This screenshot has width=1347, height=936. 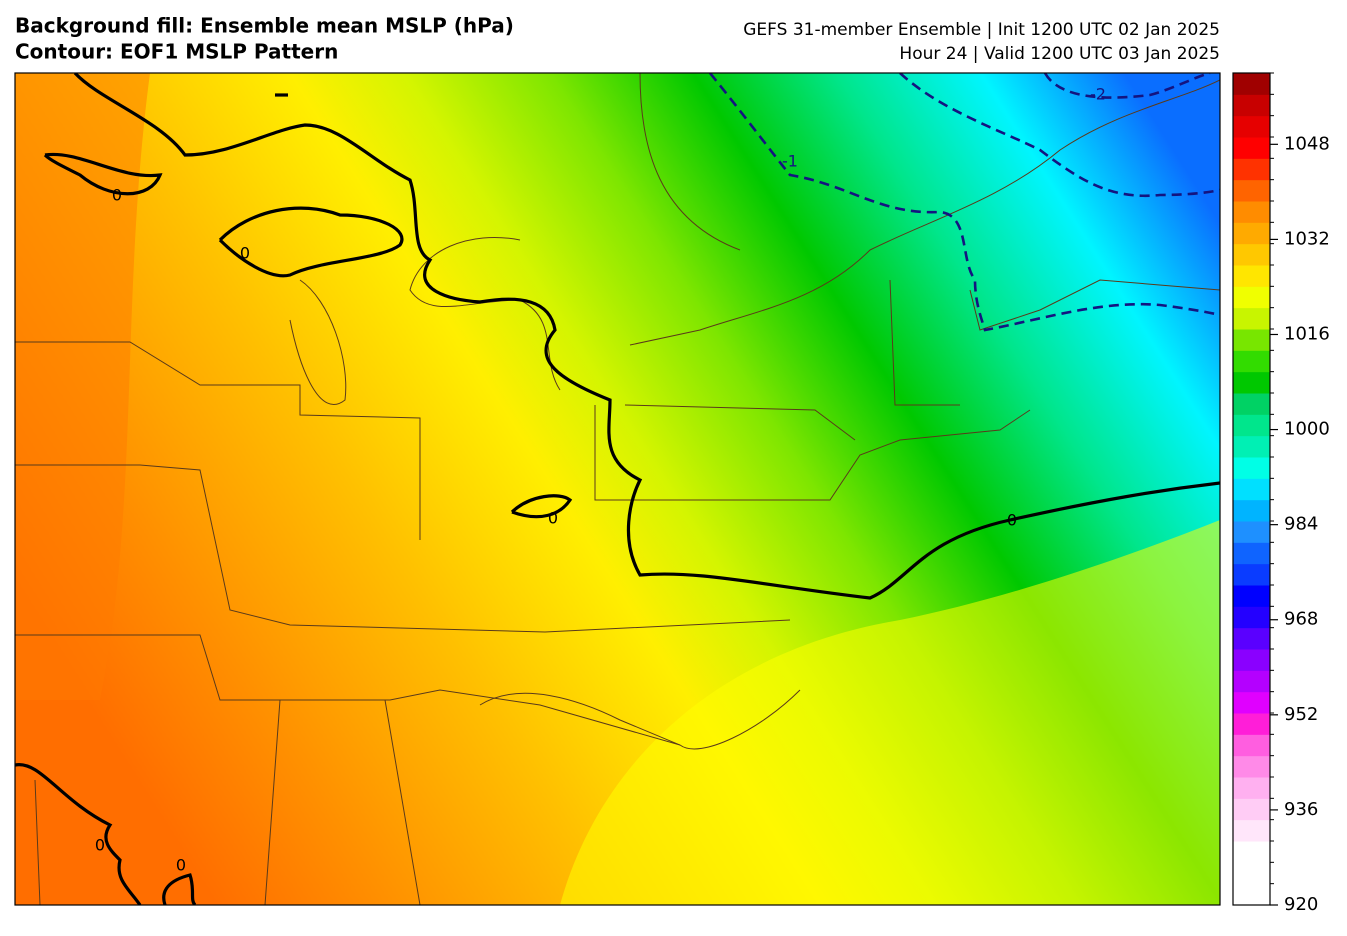 What do you see at coordinates (1059, 54) in the screenshot?
I see `header-right: Hour 24 | Valid 1200 UTC 03 Jan 2025` at bounding box center [1059, 54].